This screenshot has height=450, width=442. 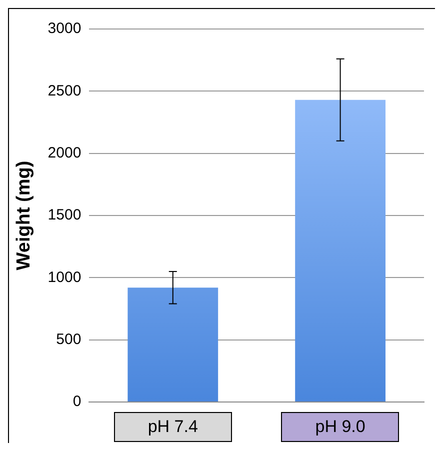 What do you see at coordinates (77, 401) in the screenshot?
I see `y-tick-label: 0` at bounding box center [77, 401].